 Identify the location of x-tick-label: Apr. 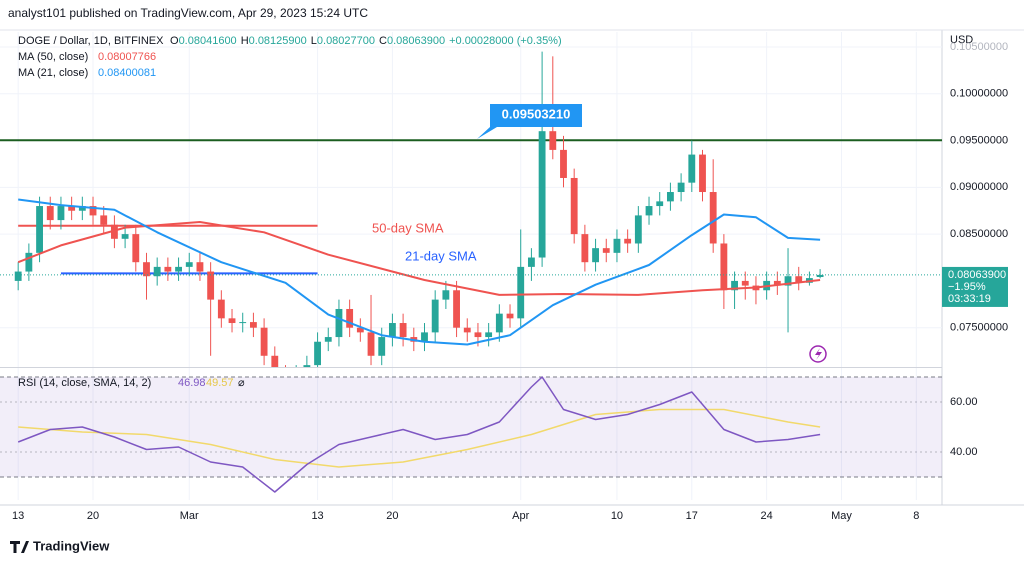
(520, 516).